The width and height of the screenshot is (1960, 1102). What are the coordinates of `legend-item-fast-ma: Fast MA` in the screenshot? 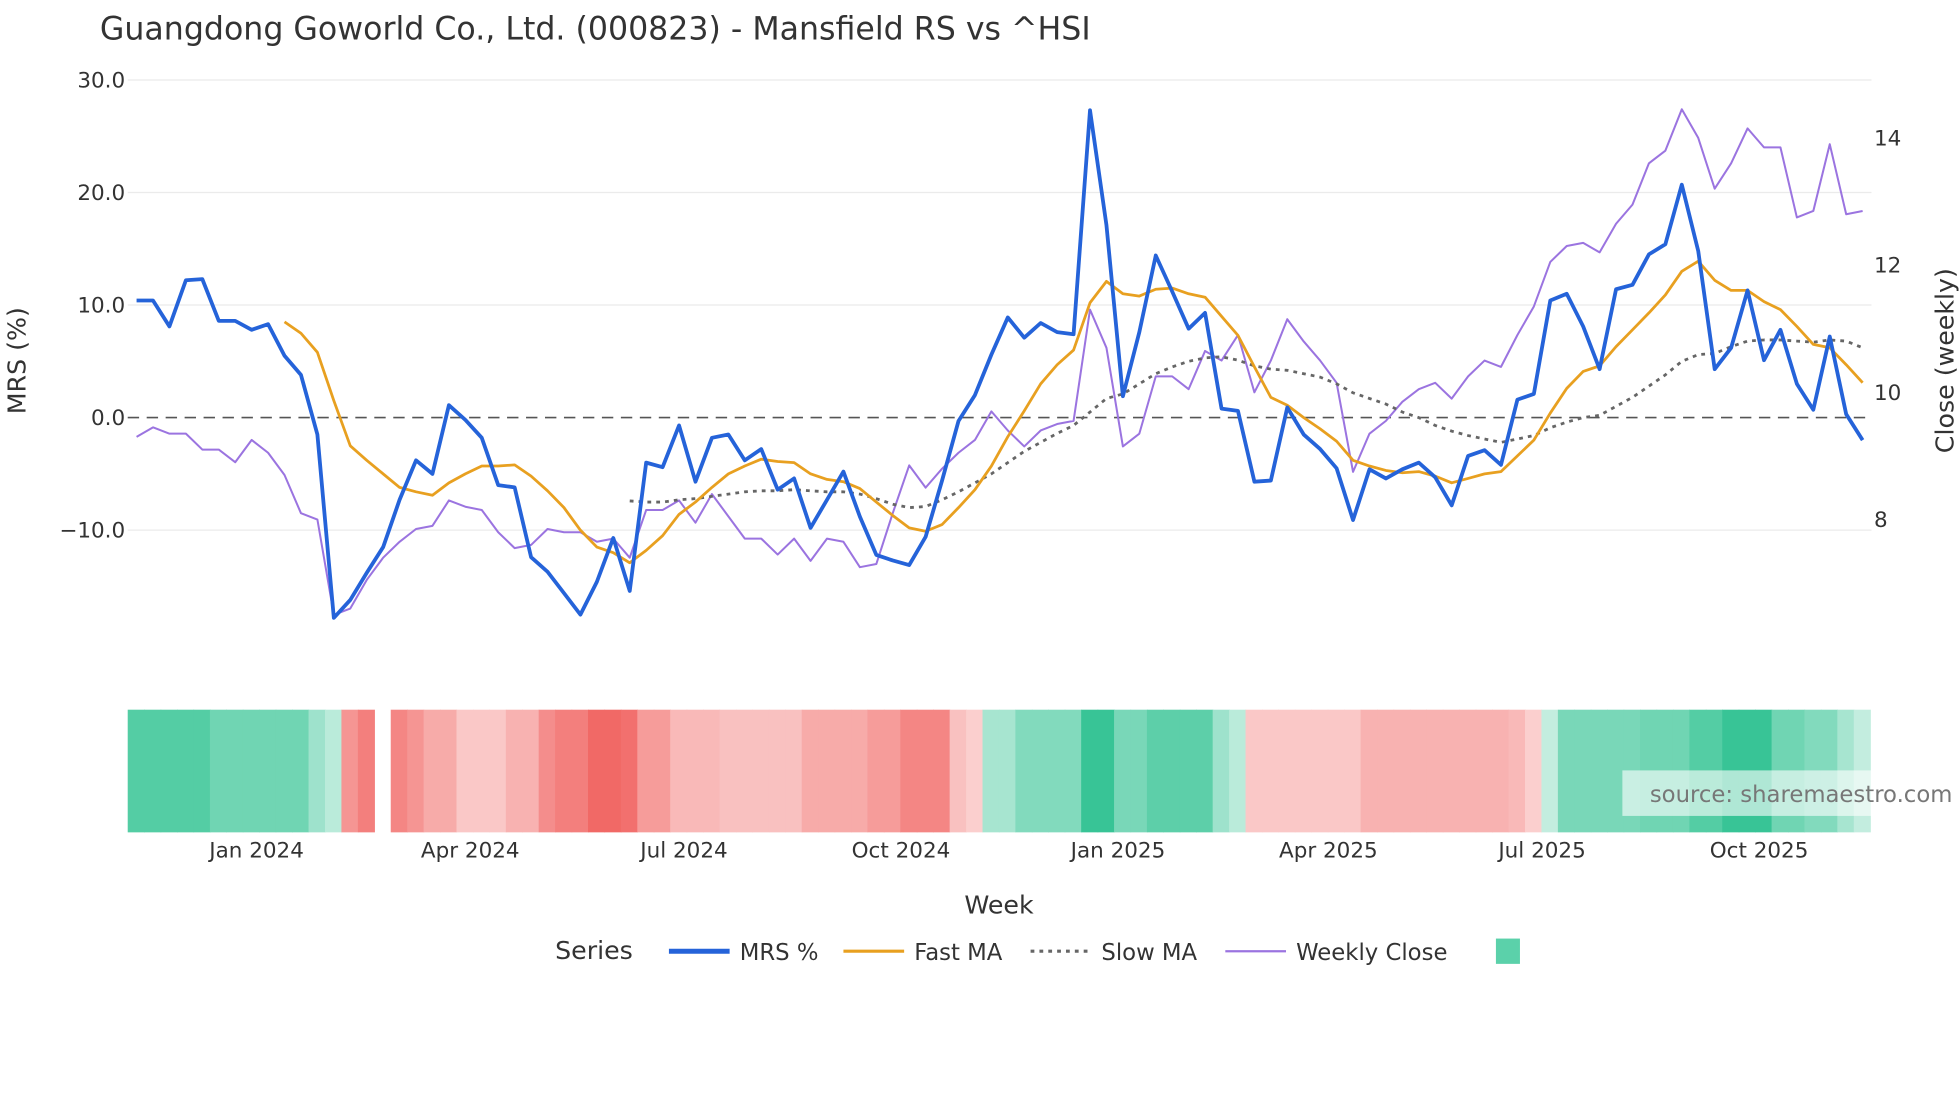 It's located at (923, 953).